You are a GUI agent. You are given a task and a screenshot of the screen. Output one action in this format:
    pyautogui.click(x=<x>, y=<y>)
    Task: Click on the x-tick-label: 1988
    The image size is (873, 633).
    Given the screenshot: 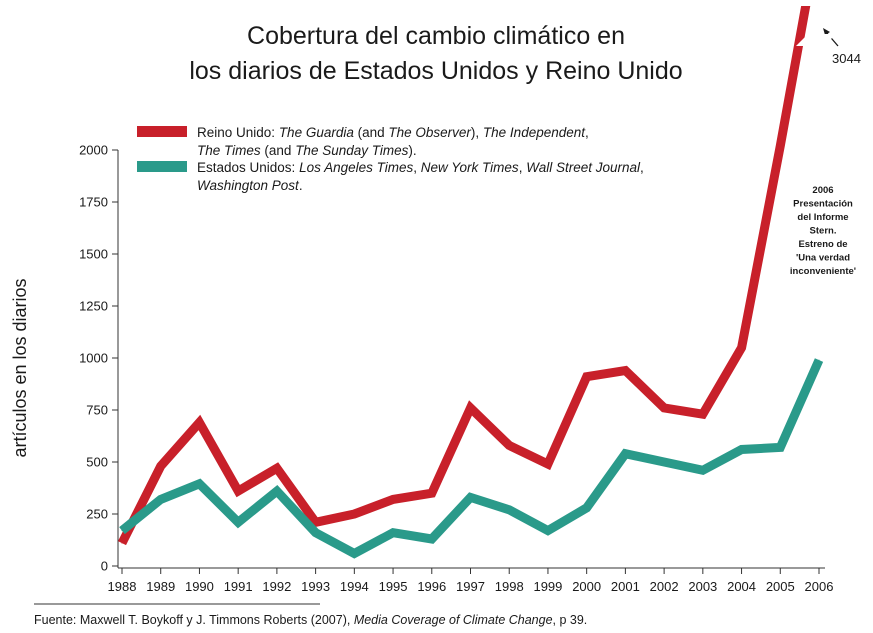 What is the action you would take?
    pyautogui.click(x=122, y=586)
    